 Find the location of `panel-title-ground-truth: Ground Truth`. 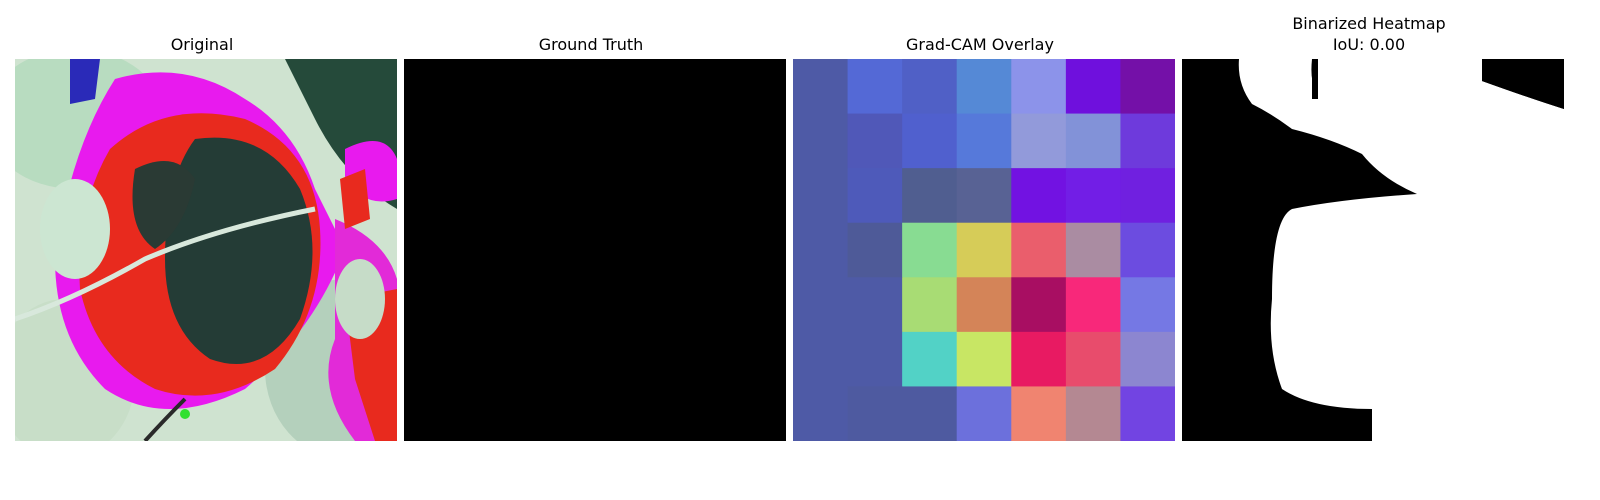

panel-title-ground-truth: Ground Truth is located at coordinates (591, 44).